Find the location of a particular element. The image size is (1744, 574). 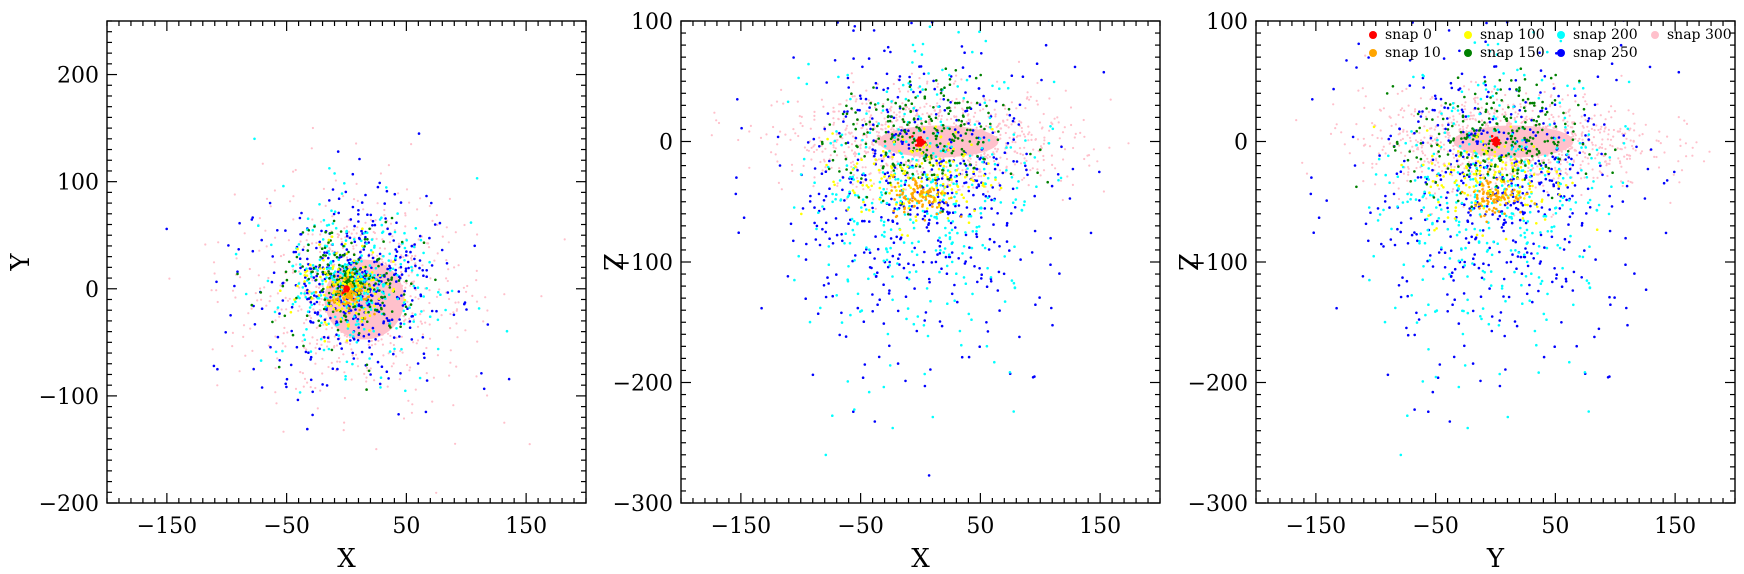

scatter-points is located at coordinates (365, 310).